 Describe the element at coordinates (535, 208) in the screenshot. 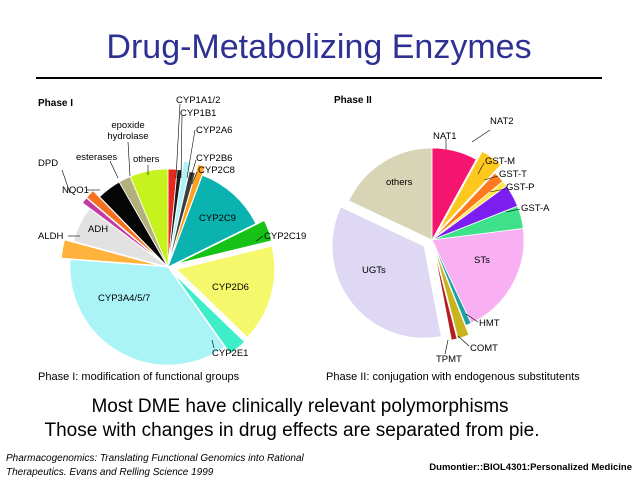

I see `label-gst-a: GST-A` at that location.